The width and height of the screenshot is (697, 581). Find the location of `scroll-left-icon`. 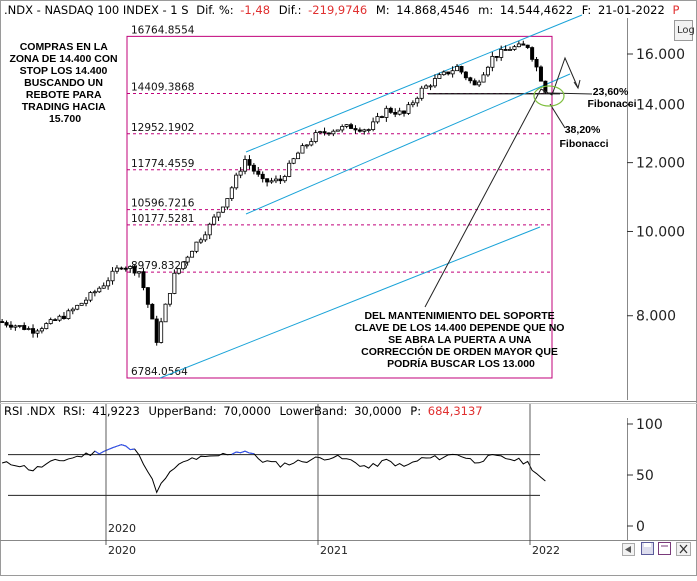

scroll-left-icon is located at coordinates (628, 549).